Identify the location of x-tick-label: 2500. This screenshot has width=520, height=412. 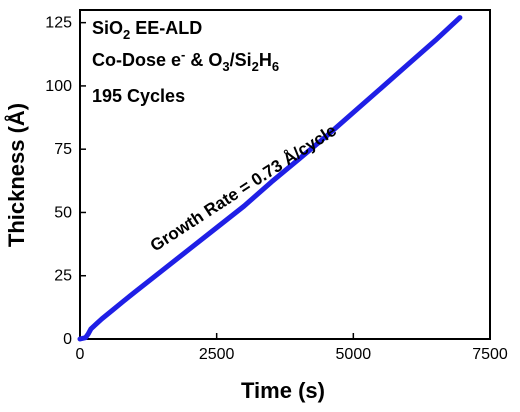
(217, 354).